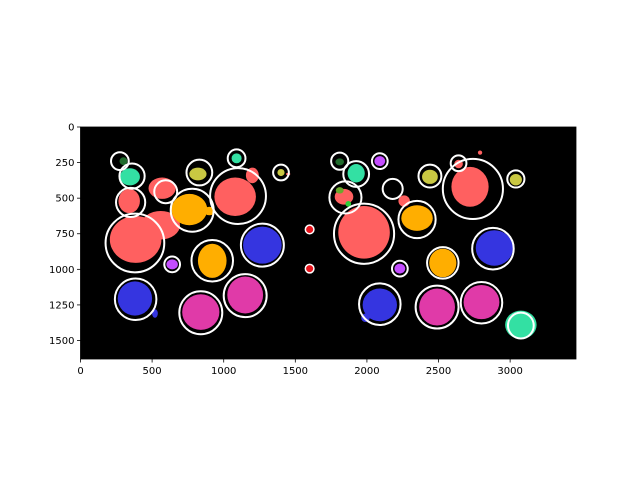  I want to click on y-tick-label: 1000, so click(61, 270).